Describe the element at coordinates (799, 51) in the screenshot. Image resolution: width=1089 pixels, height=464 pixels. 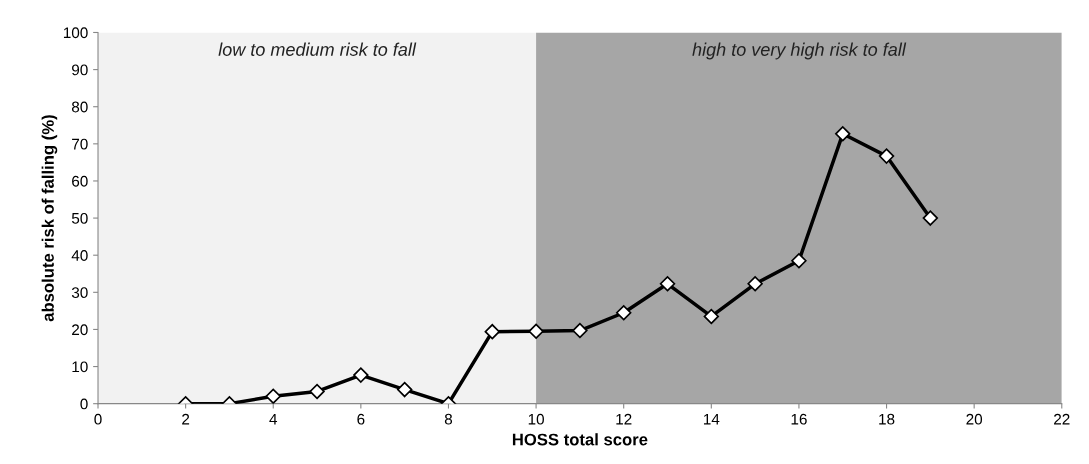
I see `band-label: high to very high risk to fall` at that location.